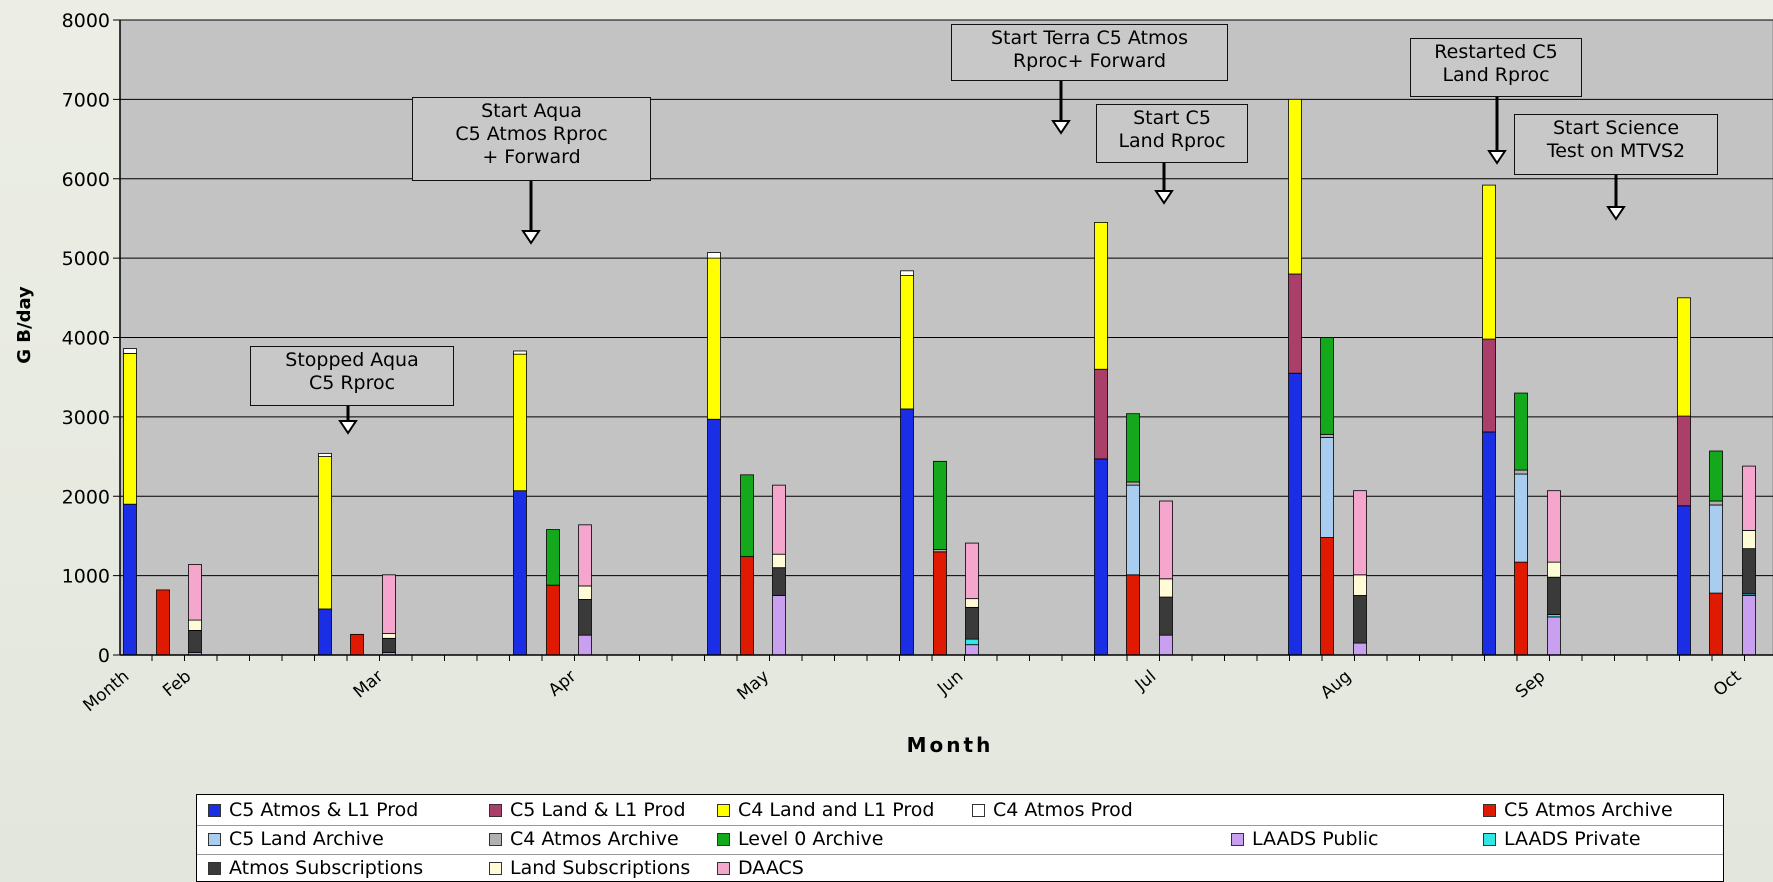 The height and width of the screenshot is (882, 1773). What do you see at coordinates (306, 839) in the screenshot?
I see `legend-label: C5 Land Archive` at bounding box center [306, 839].